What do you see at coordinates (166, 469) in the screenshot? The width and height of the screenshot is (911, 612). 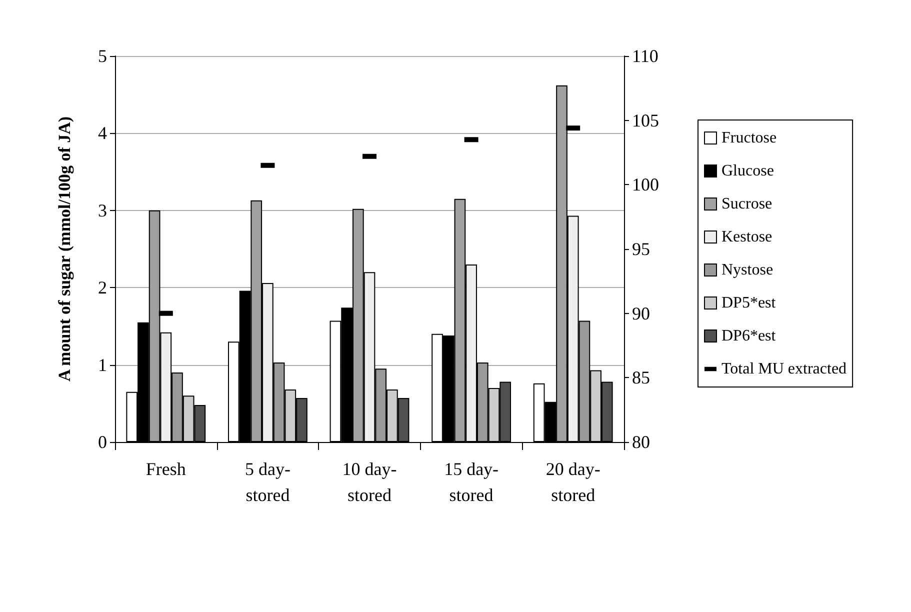 I see `x-tick-label: Fresh` at bounding box center [166, 469].